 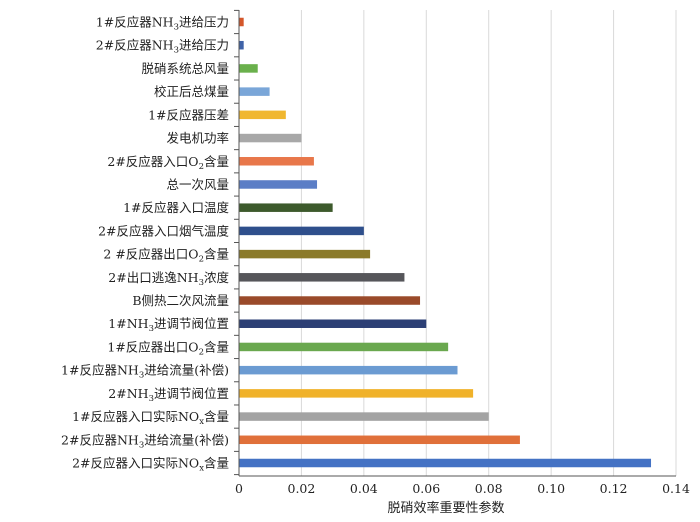 What do you see at coordinates (162, 47) in the screenshot?
I see `category-label: 2#反应器NH3进给压力` at bounding box center [162, 47].